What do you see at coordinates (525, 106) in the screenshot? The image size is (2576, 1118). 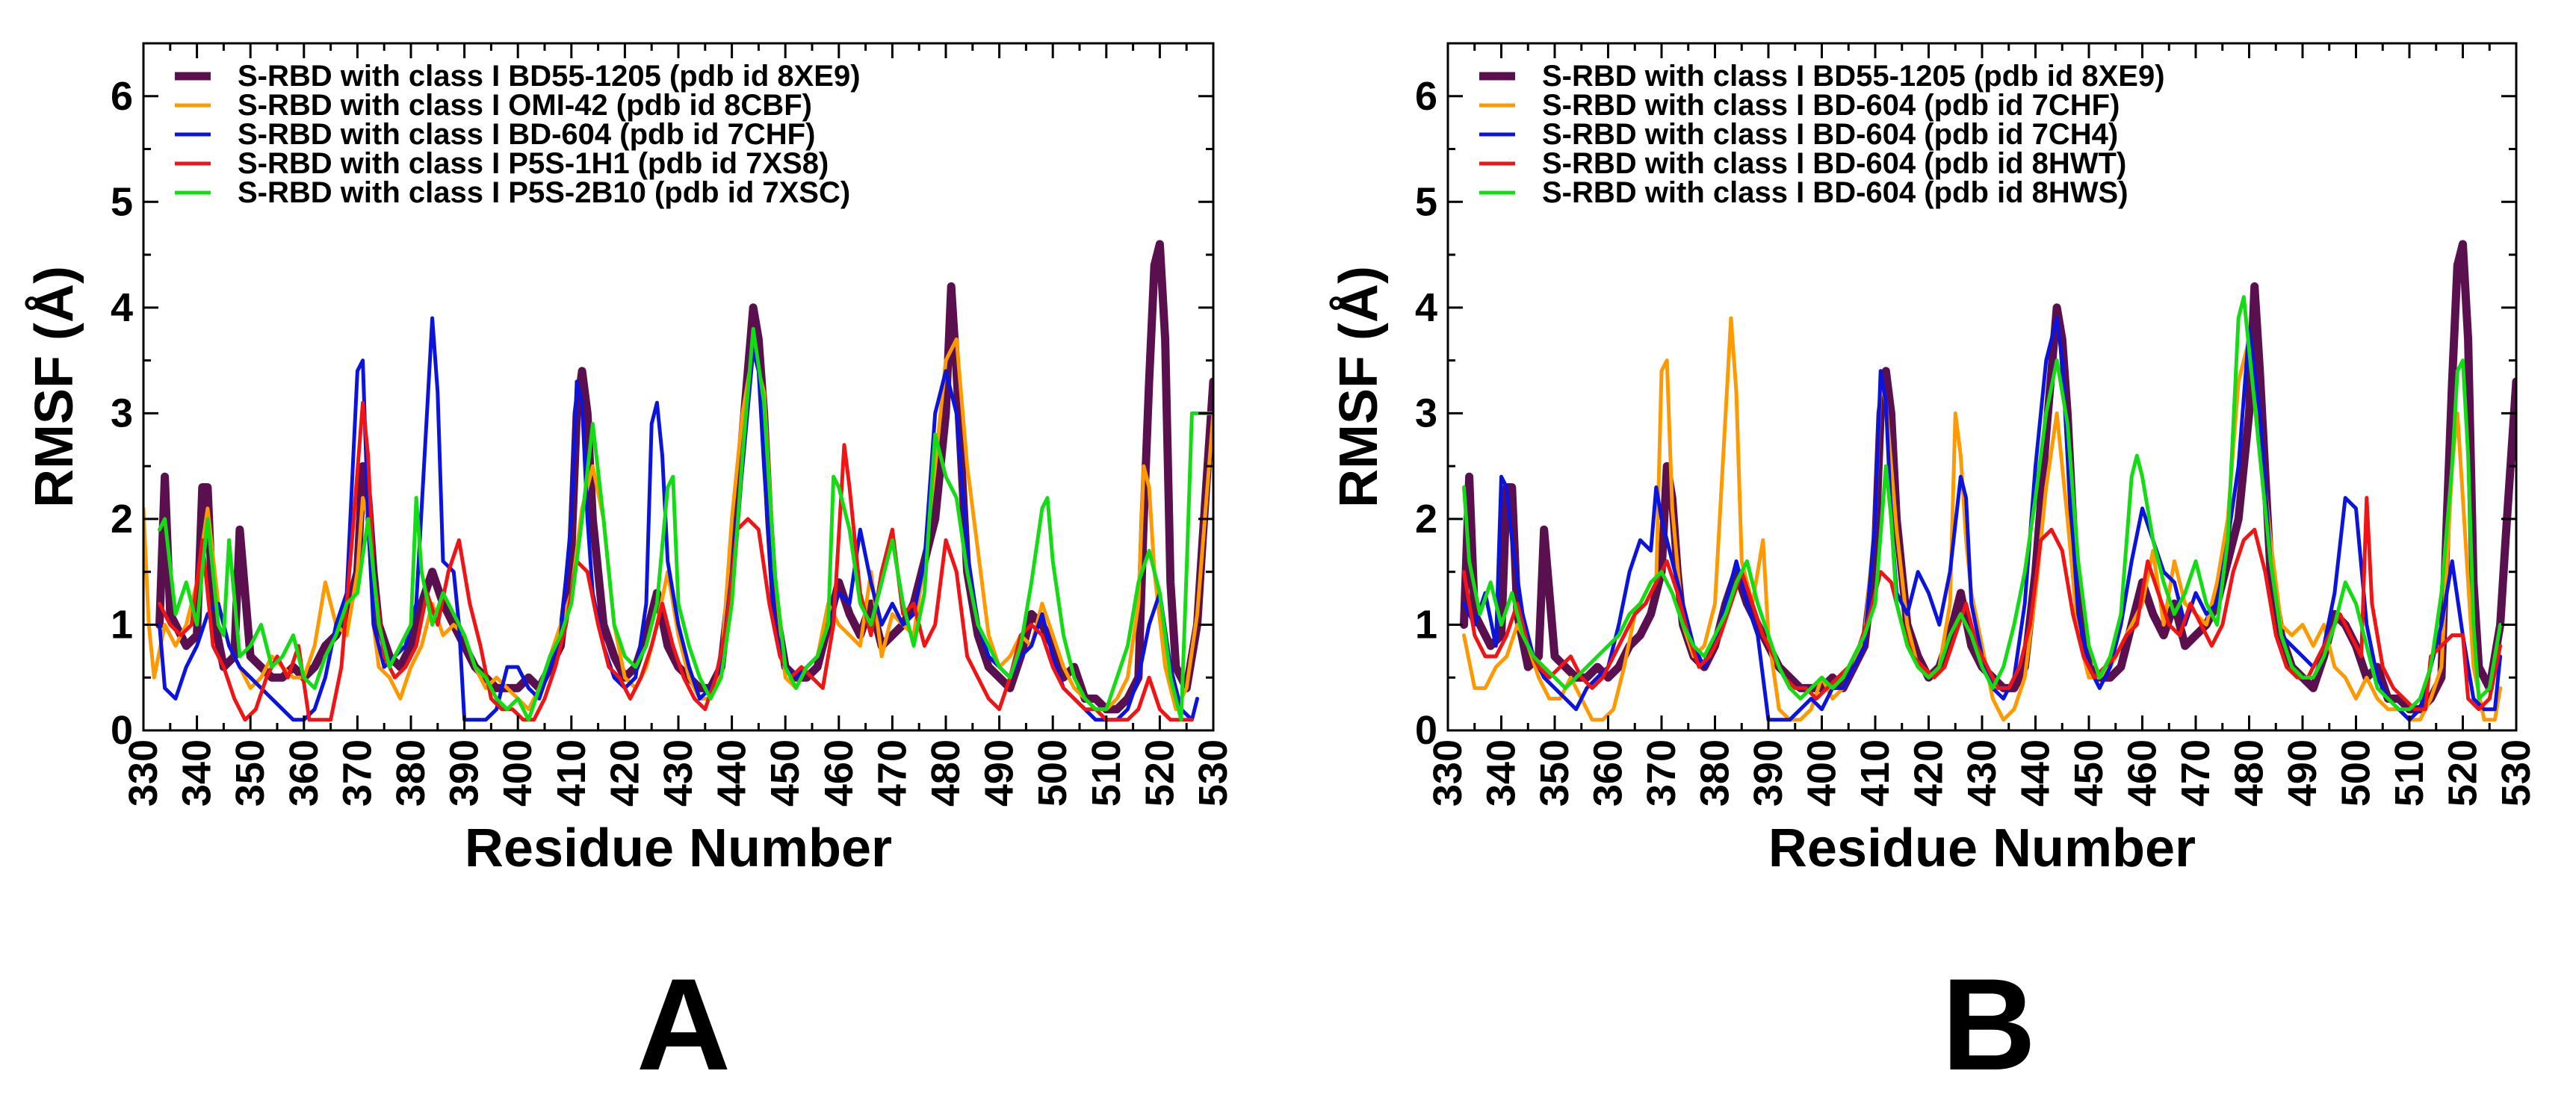 I see `legend-label-2: S-RBD with class I OMI-42 (pdb id 8CBF)` at bounding box center [525, 106].